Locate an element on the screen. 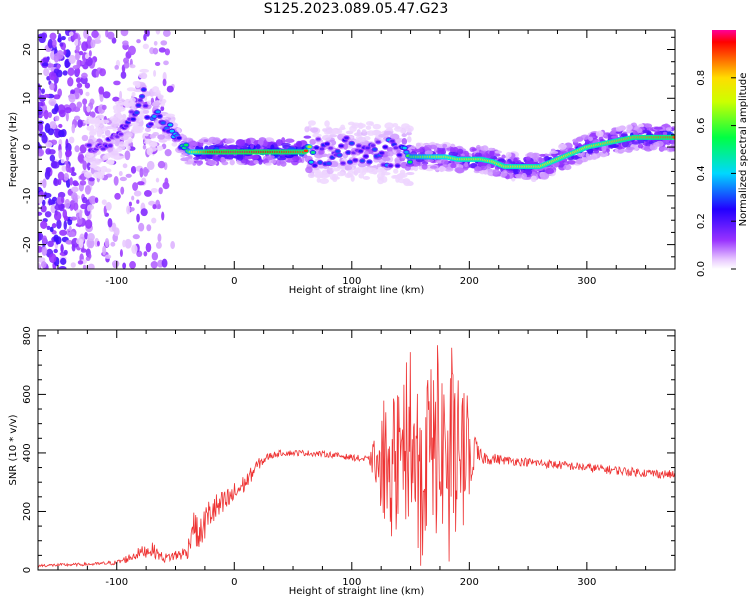 The image size is (750, 600). colorbar-tick-label: 0.2 is located at coordinates (701, 221).